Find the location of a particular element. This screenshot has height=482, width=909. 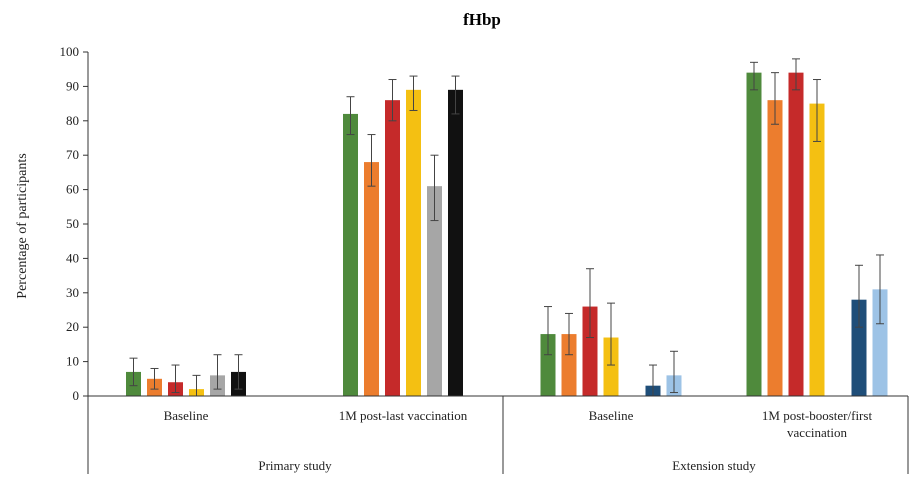

y-tick-label: 20 is located at coordinates (72, 326).